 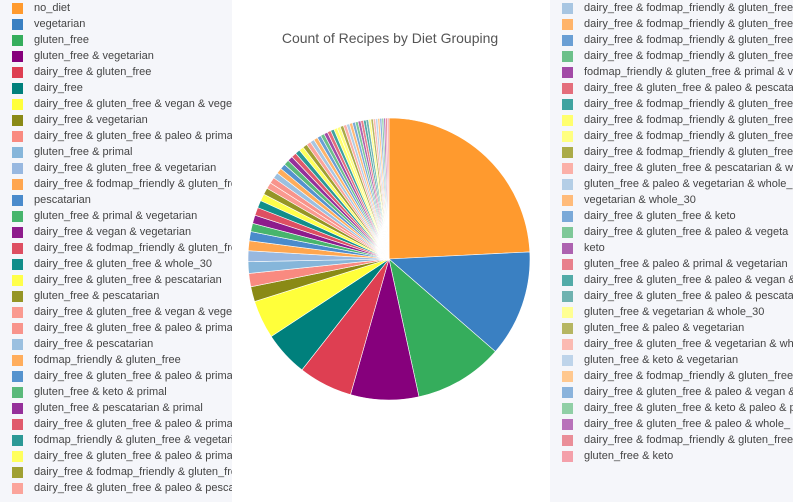 What do you see at coordinates (42, 24) in the screenshot?
I see `legend-item: vegetarian` at bounding box center [42, 24].